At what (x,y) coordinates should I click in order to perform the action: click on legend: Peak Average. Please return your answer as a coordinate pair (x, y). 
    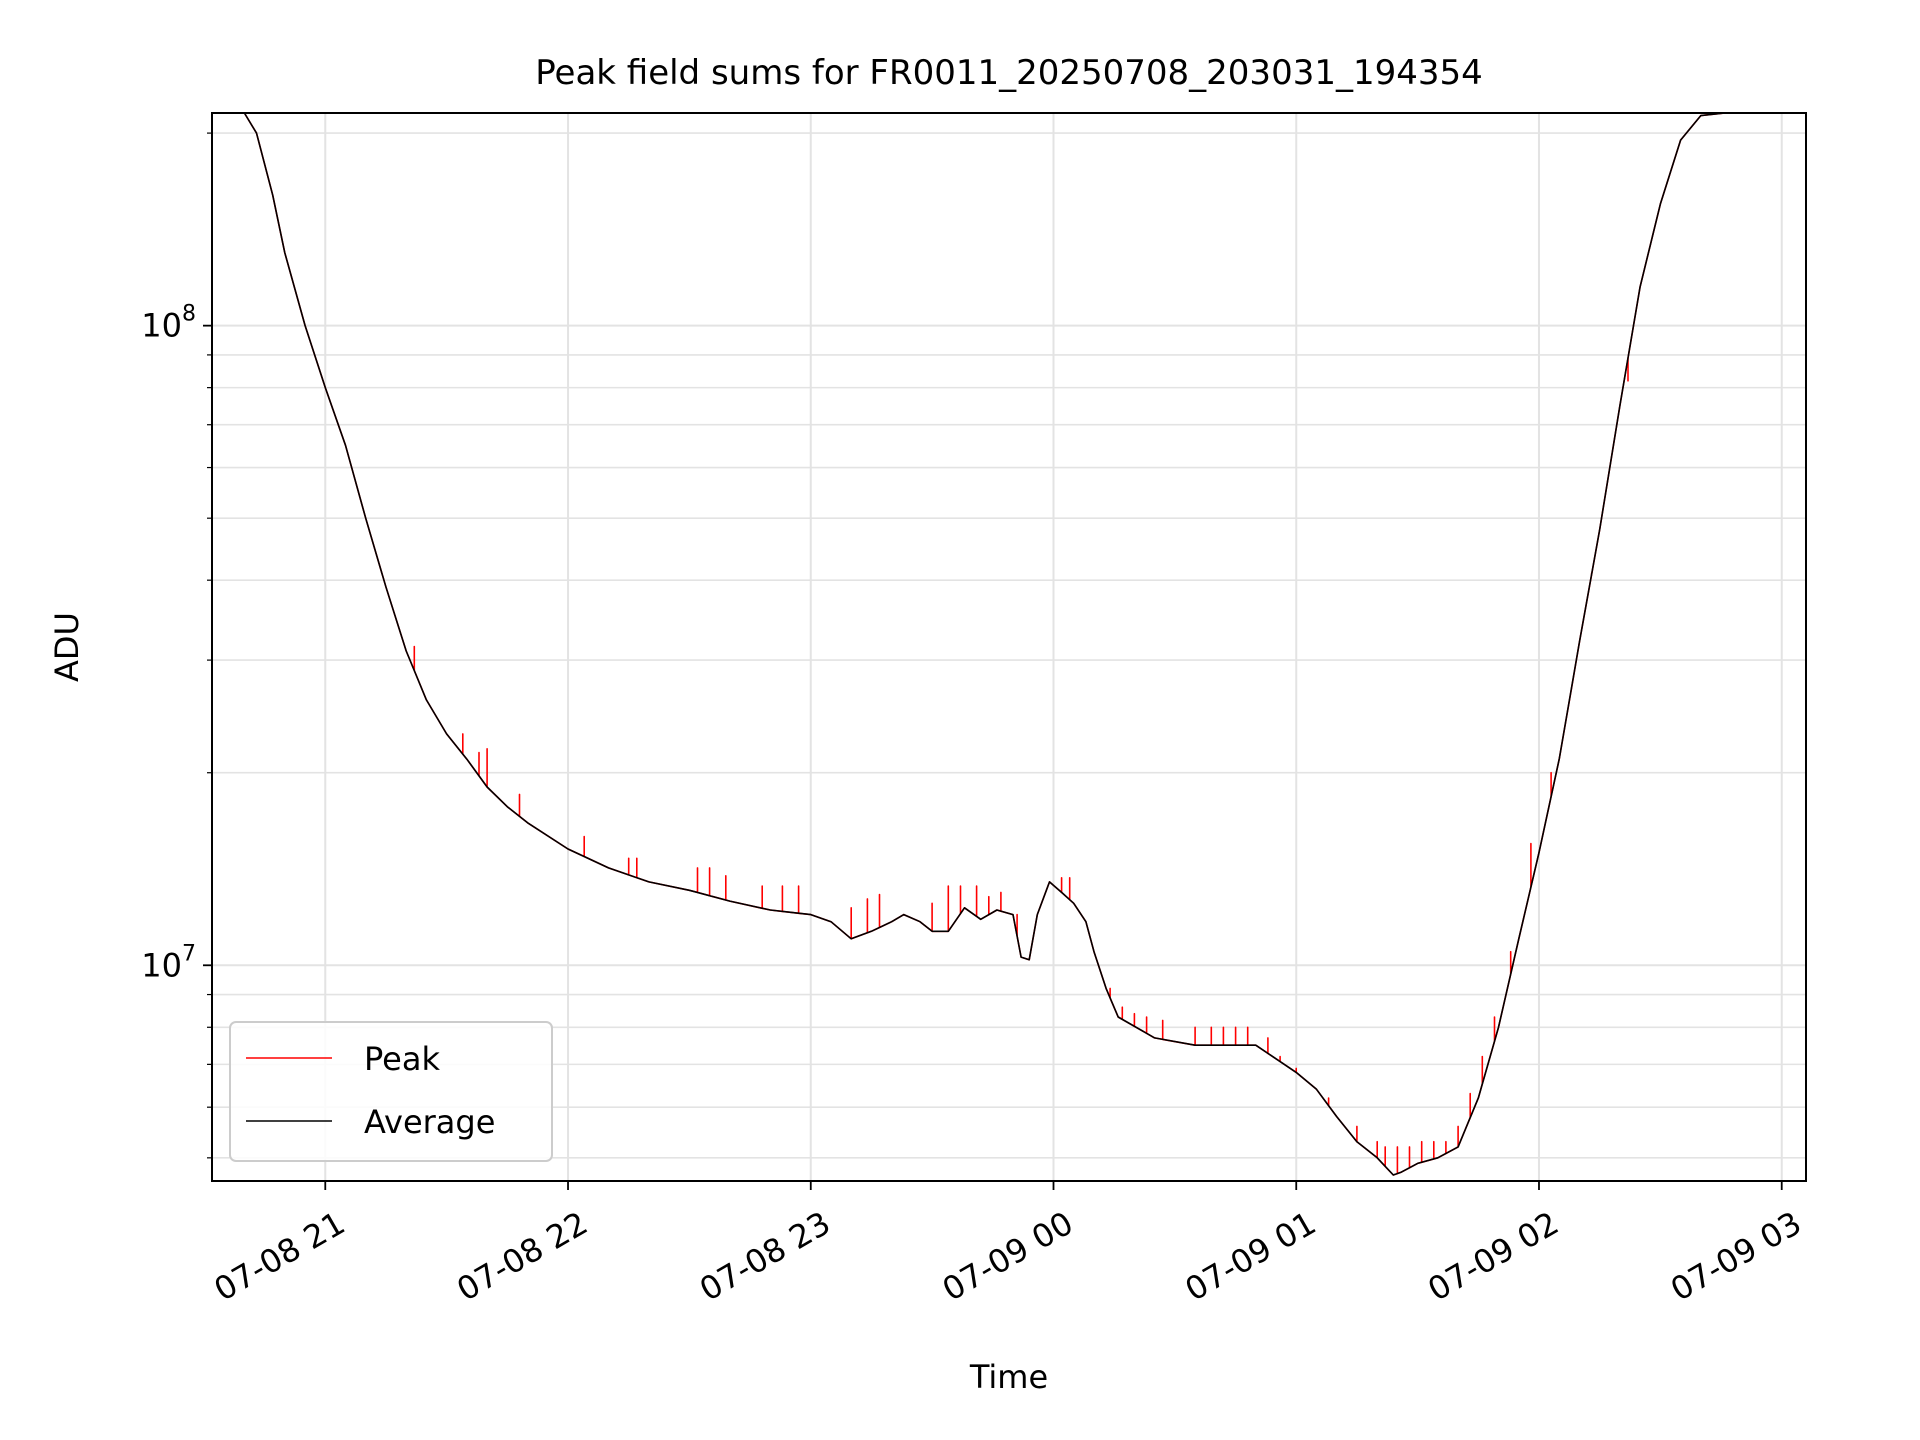
    Looking at the image, I should click on (391, 1091).